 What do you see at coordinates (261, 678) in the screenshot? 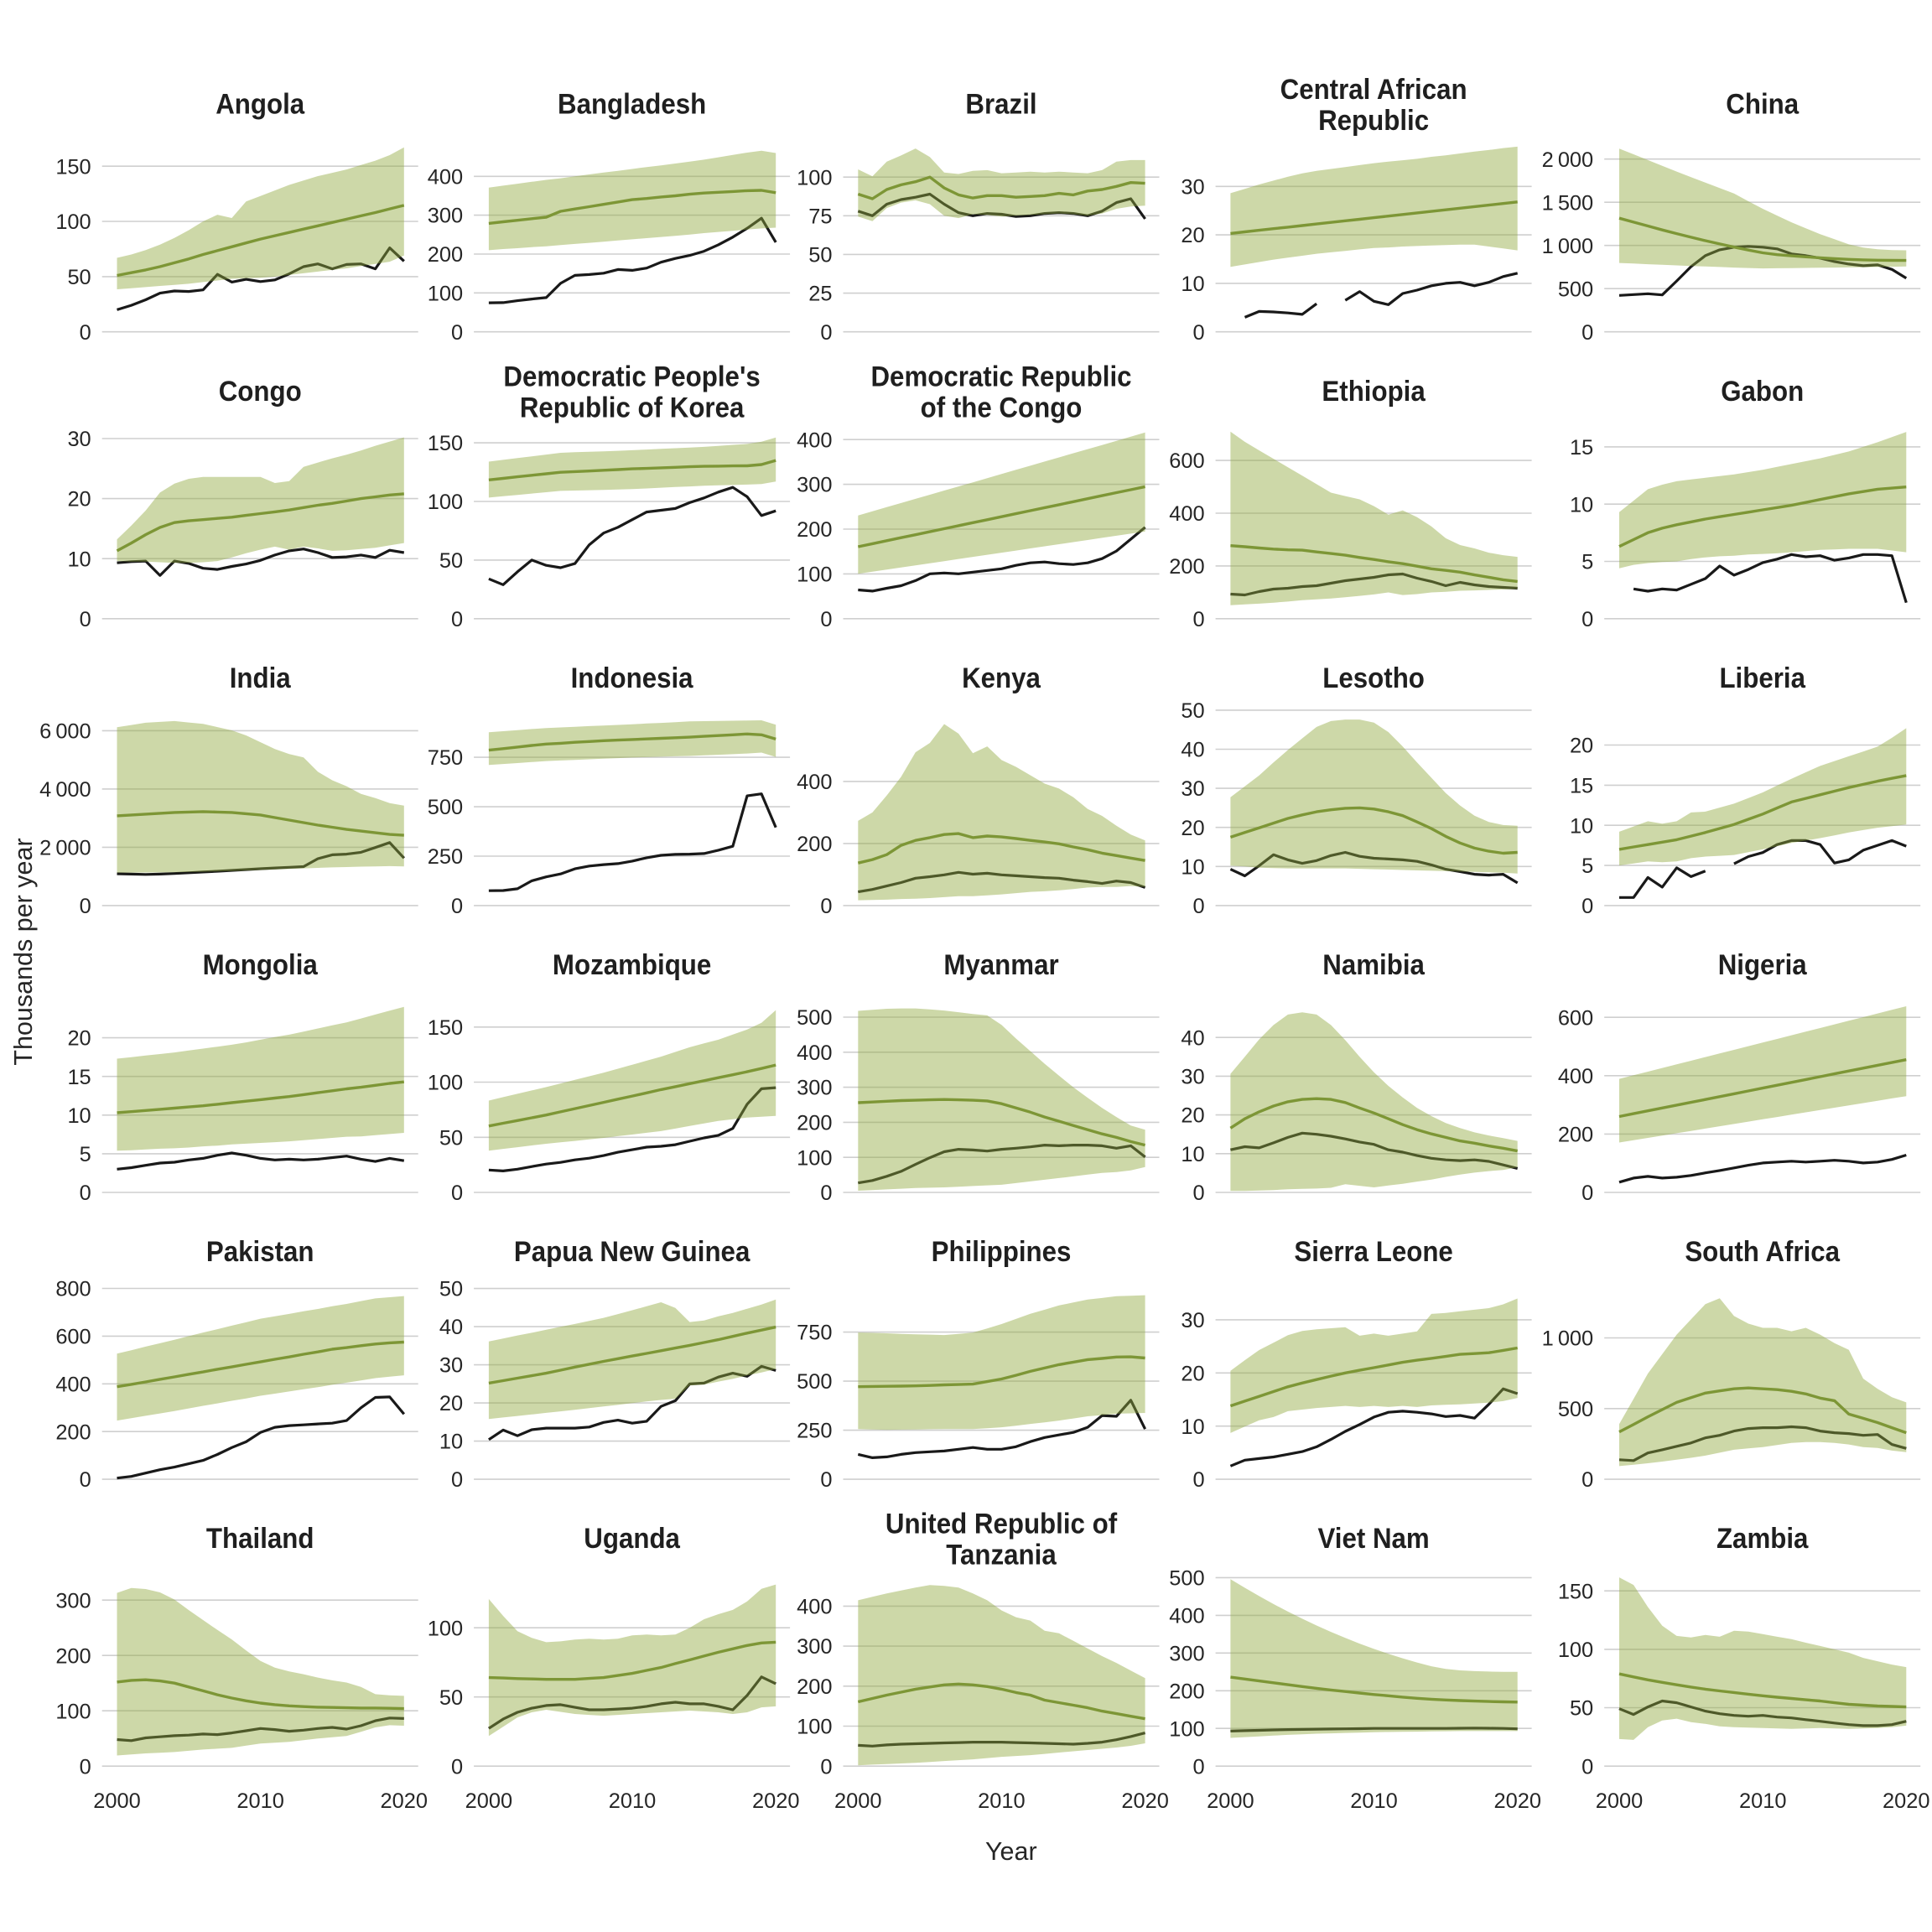
I see `svg-text: India` at bounding box center [261, 678].